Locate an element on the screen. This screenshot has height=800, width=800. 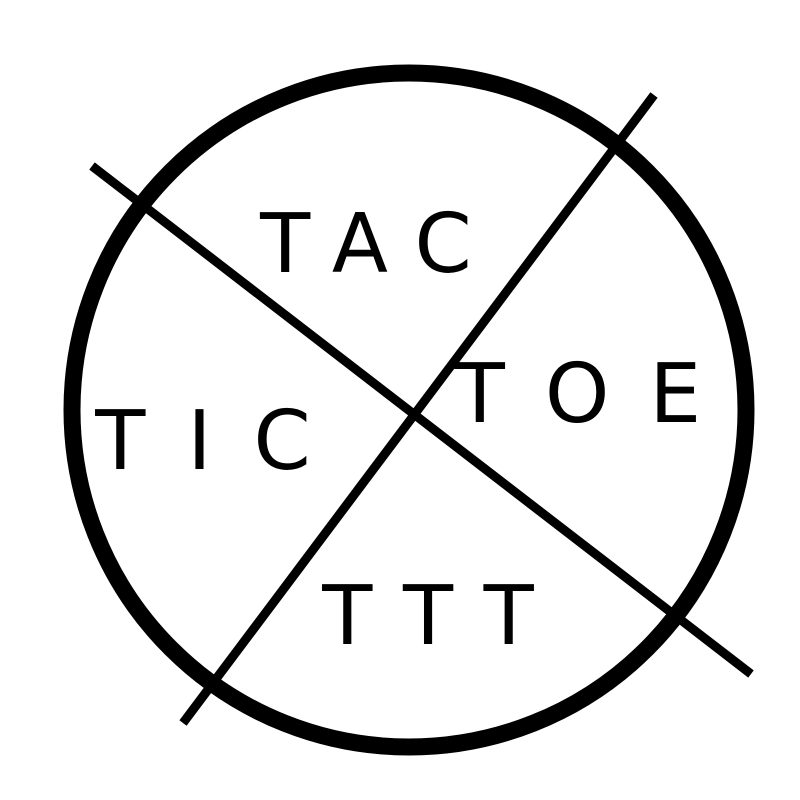
label-top: TAC is located at coordinates (379, 244).